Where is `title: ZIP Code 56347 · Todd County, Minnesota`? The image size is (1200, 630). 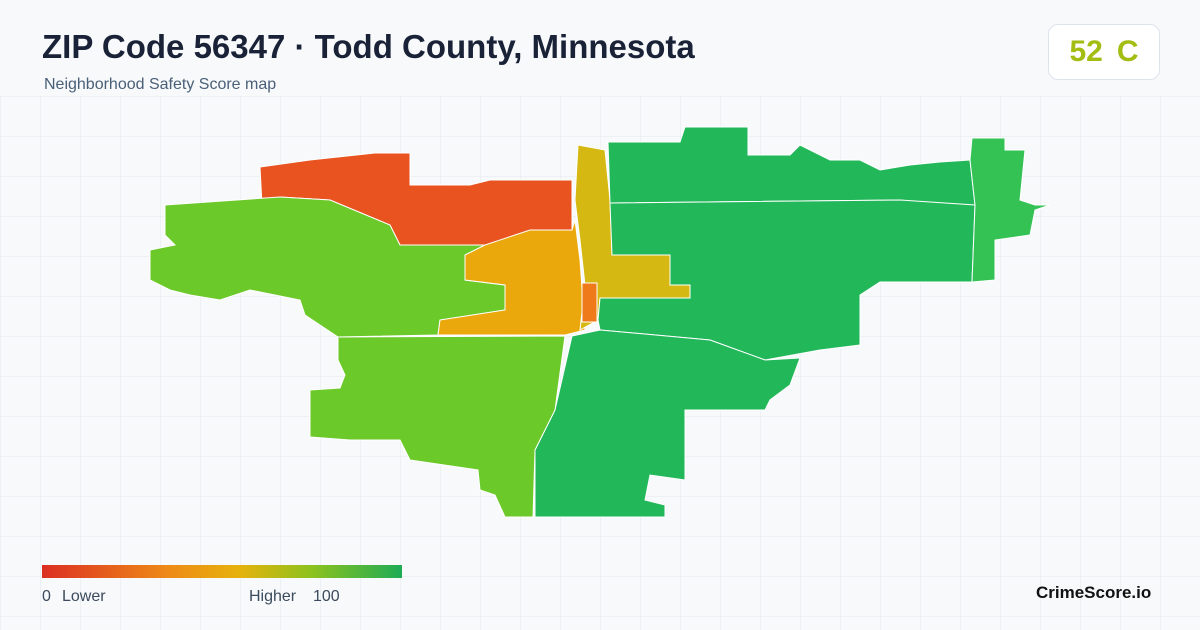
title: ZIP Code 56347 · Todd County, Minnesota is located at coordinates (368, 46).